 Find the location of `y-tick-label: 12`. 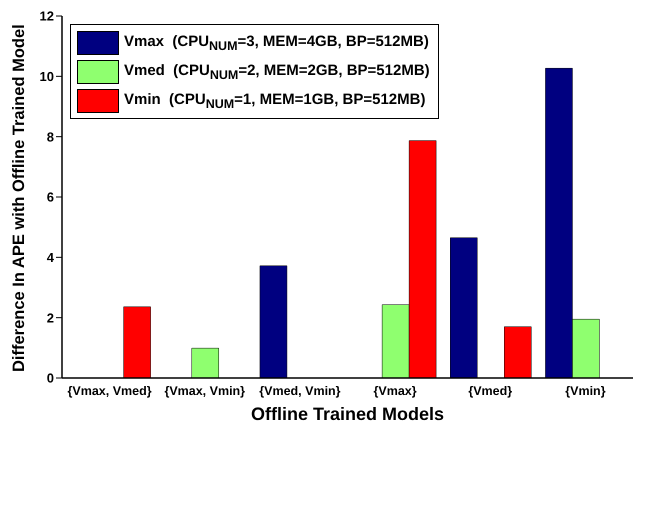

y-tick-label: 12 is located at coordinates (47, 16).